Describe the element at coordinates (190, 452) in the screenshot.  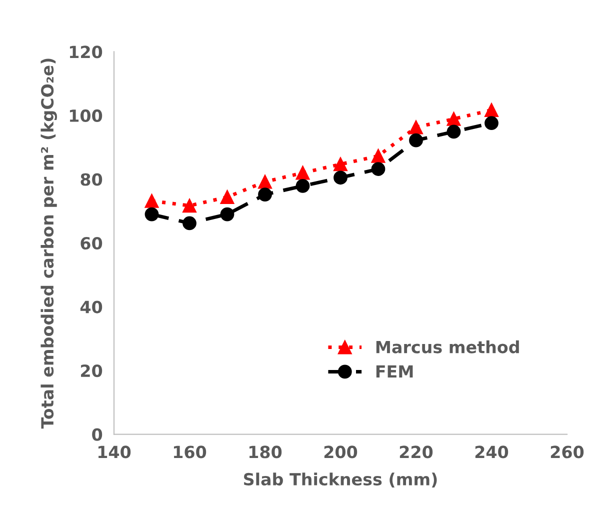
I see `x-tick-label: 160` at that location.